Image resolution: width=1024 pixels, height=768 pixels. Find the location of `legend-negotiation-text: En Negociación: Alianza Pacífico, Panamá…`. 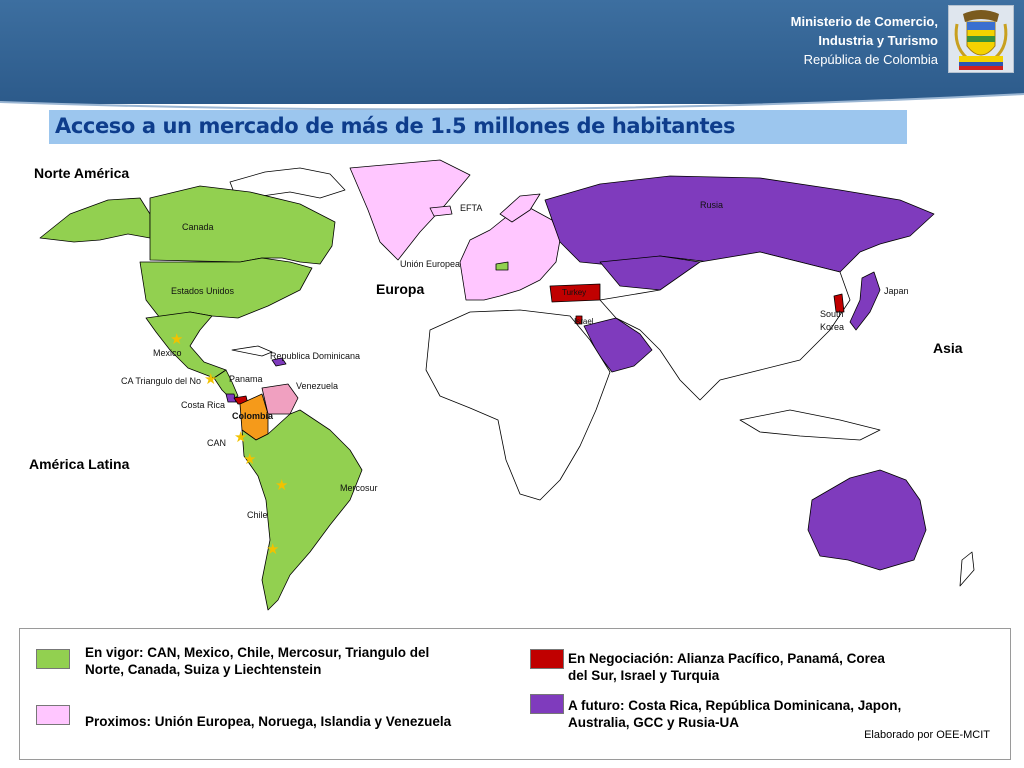

legend-negotiation-text: En Negociación: Alianza Pacífico, Panamá… is located at coordinates (726, 667).